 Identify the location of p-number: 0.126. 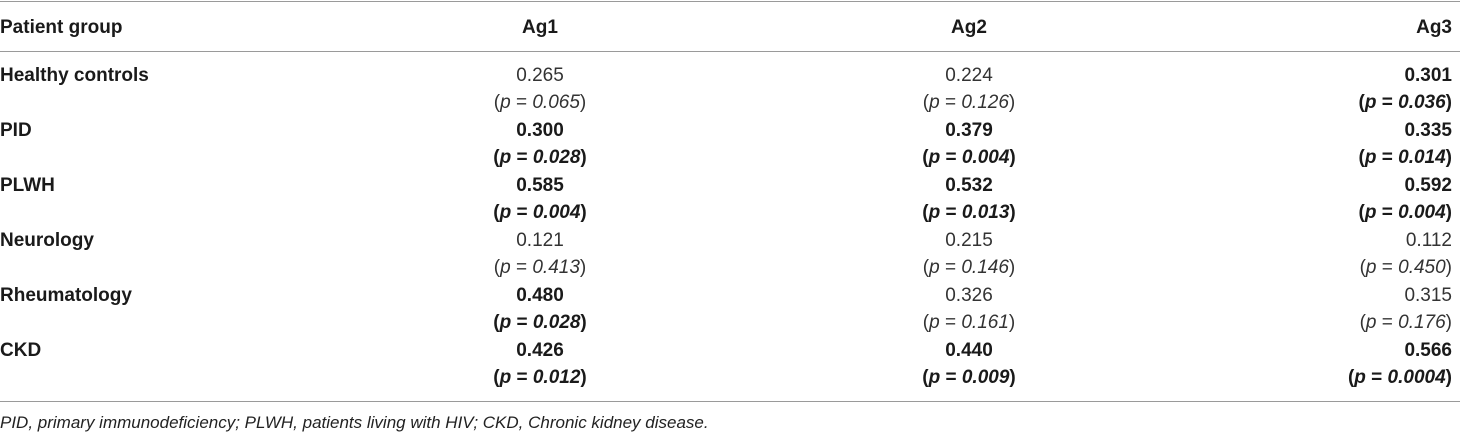
(985, 102).